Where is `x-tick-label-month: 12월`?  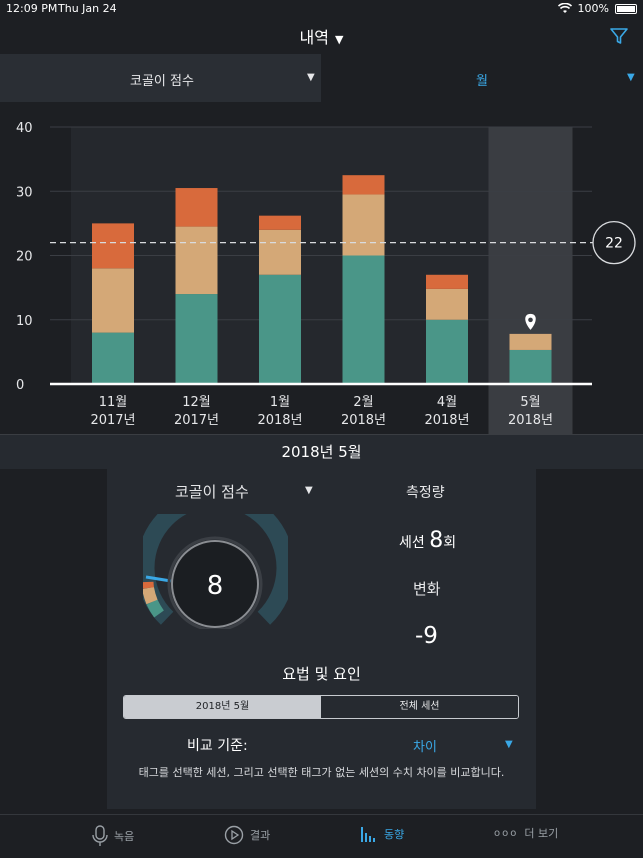
x-tick-label-month: 12월 is located at coordinates (196, 402).